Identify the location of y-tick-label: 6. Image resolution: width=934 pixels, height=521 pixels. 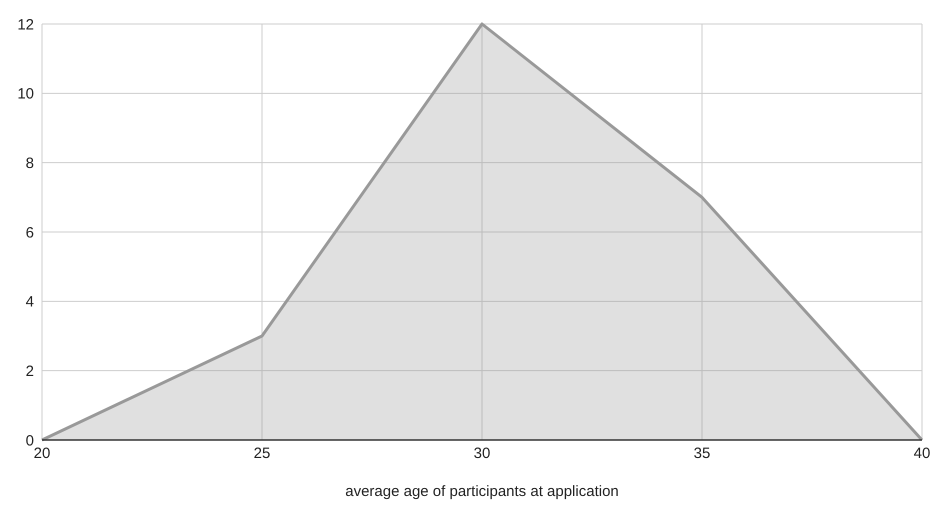
(30, 233).